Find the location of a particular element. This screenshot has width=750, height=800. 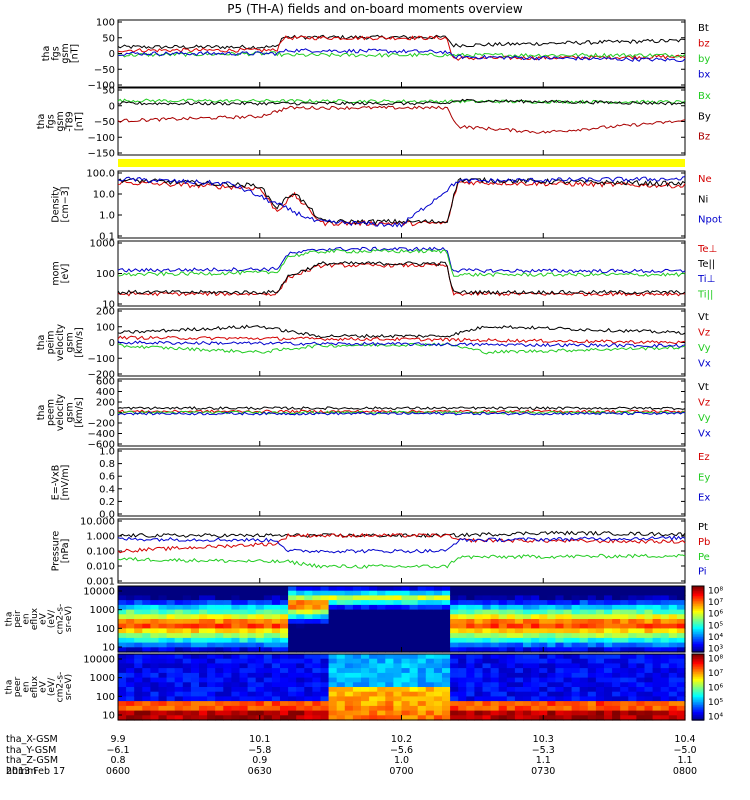

y-axis-label: tha is located at coordinates (41, 343).